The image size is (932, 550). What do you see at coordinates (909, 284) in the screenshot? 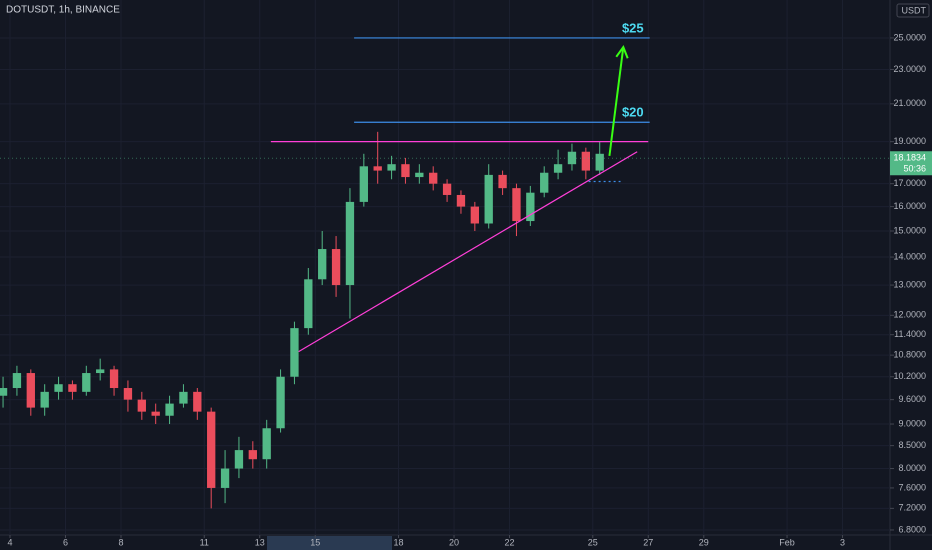
I see `y-tick-label: 13.0000` at bounding box center [909, 284].